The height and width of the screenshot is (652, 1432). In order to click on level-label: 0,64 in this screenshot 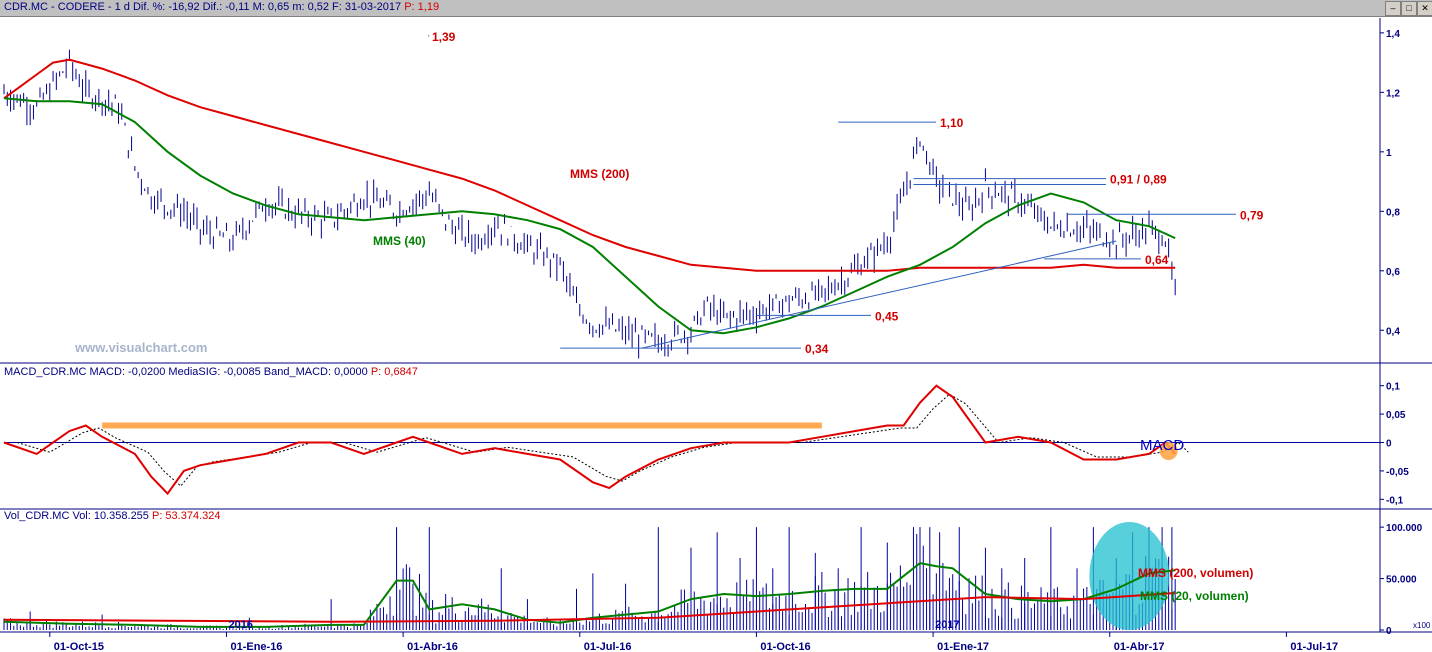, I will do `click(1157, 260)`.